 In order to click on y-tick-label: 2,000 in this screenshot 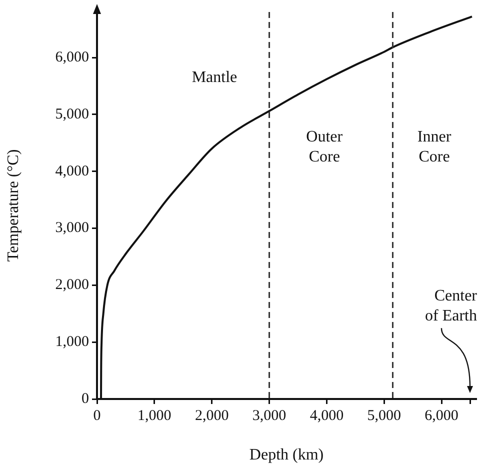, I will do `click(72, 285)`.